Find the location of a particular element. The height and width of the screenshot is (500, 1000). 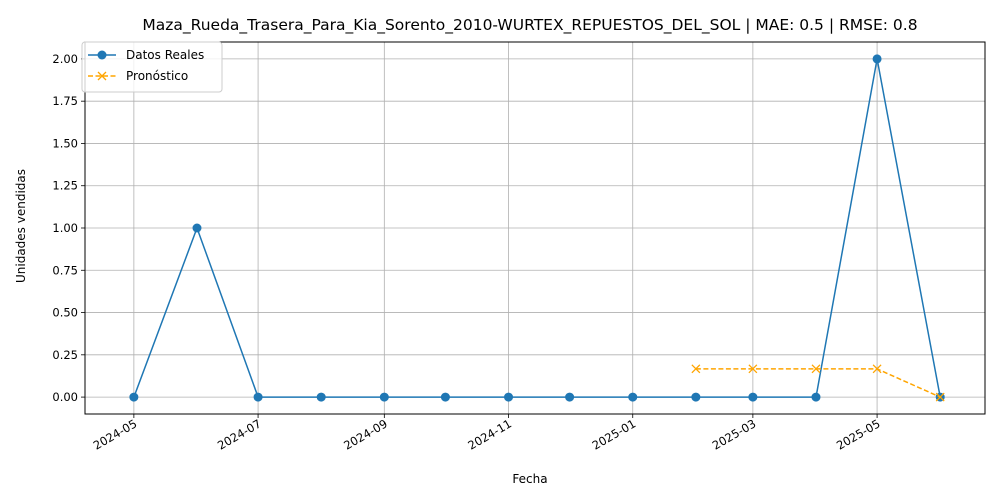

x-tick-label: 2025-03 is located at coordinates (734, 434).